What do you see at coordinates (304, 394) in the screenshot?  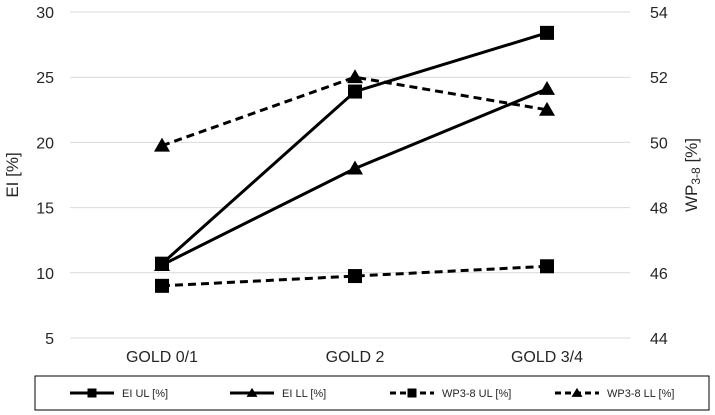 I see `legend-label: EI LL [%]` at bounding box center [304, 394].